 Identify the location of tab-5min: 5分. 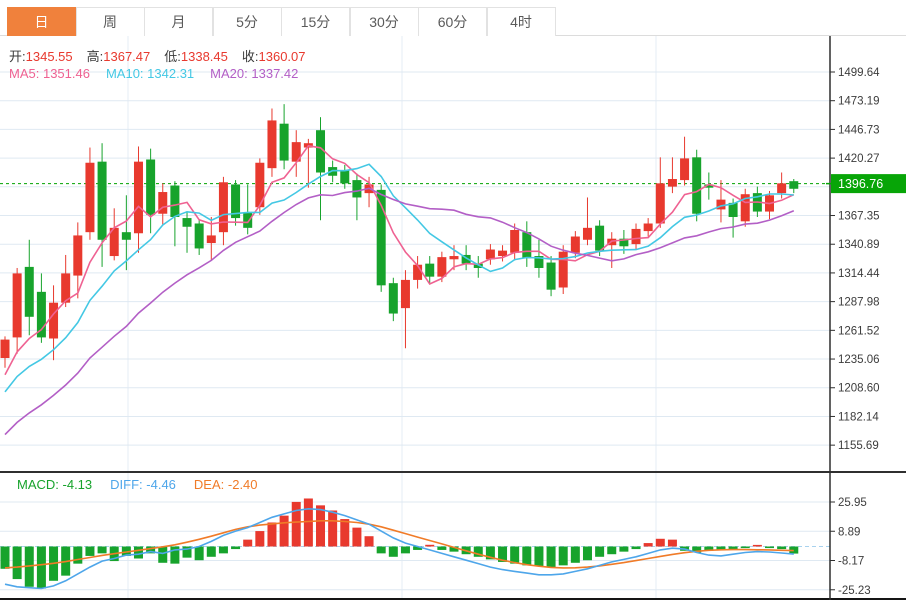
(247, 21).